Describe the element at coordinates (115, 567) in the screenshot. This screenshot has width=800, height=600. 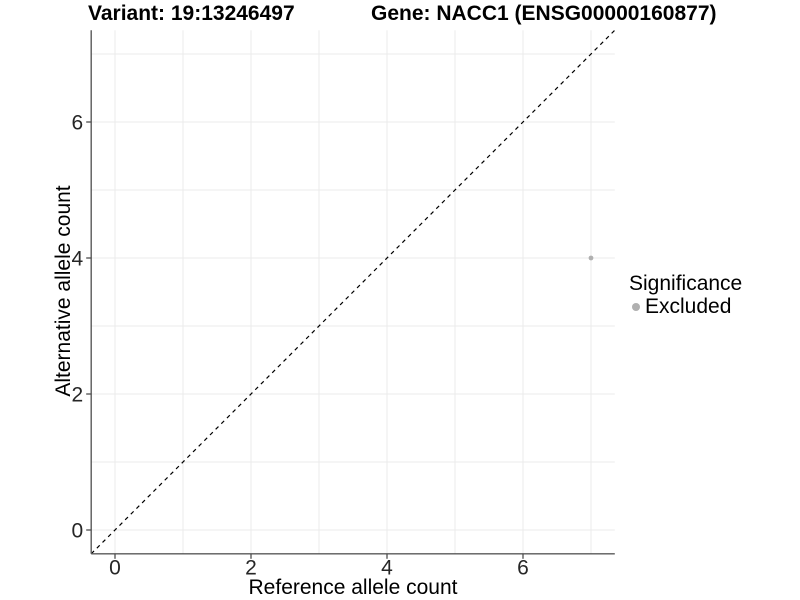
I see `x-tick-label: 0` at that location.